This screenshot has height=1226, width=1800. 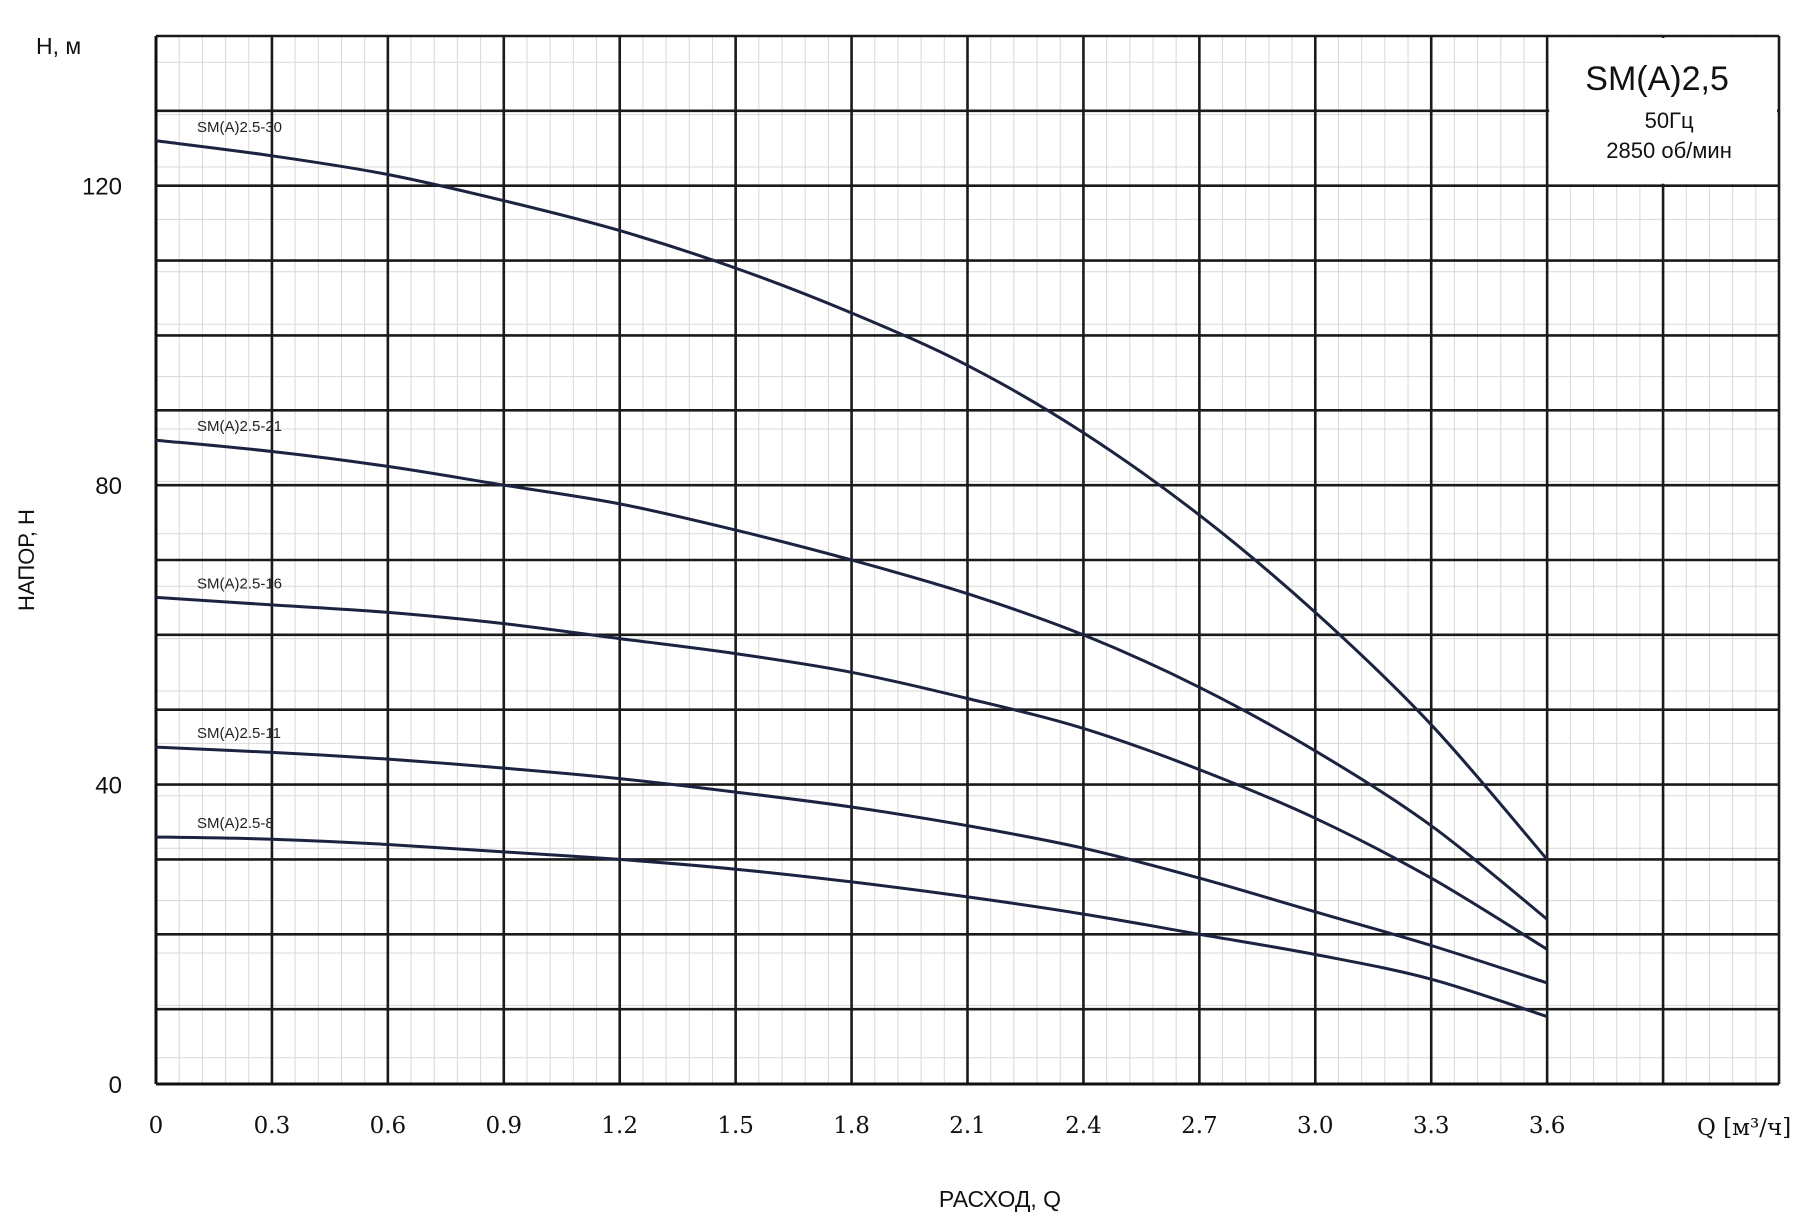 I want to click on series-name-label: SM(A)2.5-11, so click(x=239, y=733).